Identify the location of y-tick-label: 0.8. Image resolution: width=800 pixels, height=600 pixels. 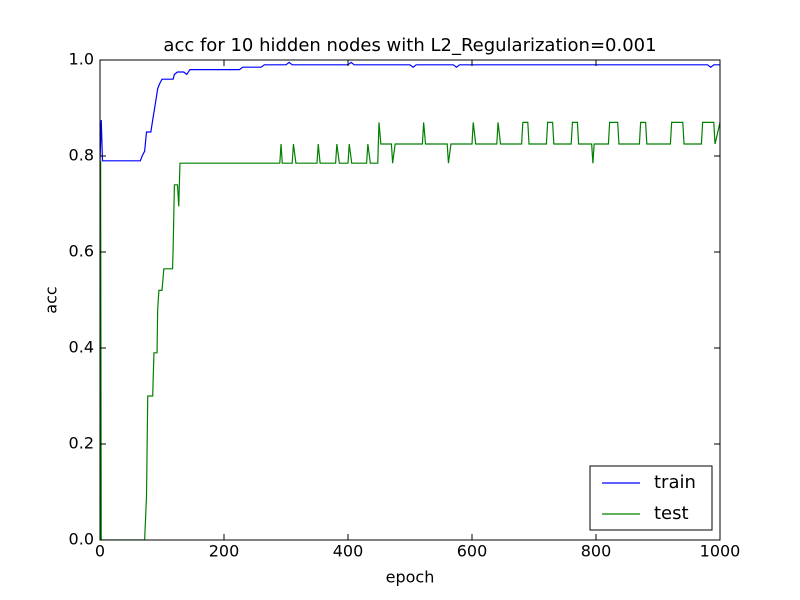
(81, 155).